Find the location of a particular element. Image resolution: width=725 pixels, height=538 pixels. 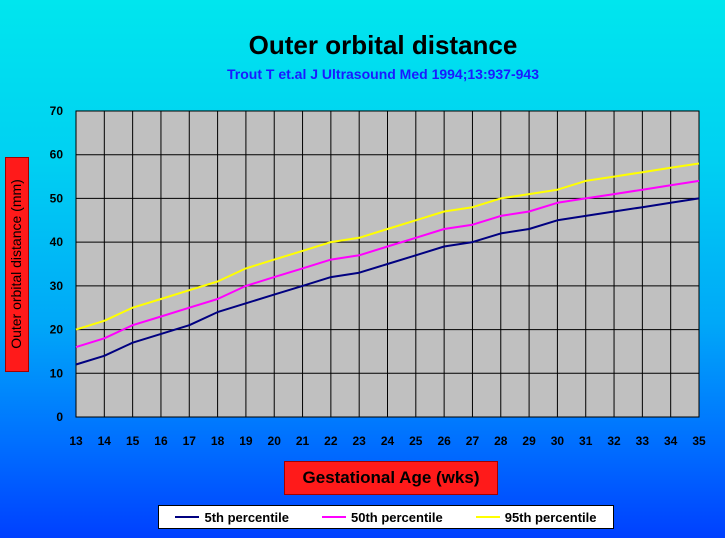

x-axis-label: Gestational Age (wks) is located at coordinates (391, 478).